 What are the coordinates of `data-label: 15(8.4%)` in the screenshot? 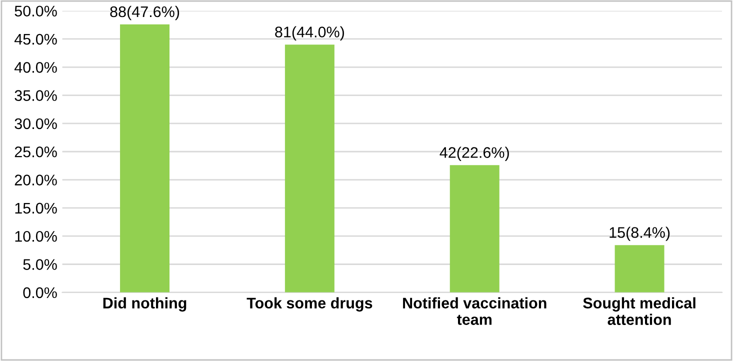 It's located at (640, 233).